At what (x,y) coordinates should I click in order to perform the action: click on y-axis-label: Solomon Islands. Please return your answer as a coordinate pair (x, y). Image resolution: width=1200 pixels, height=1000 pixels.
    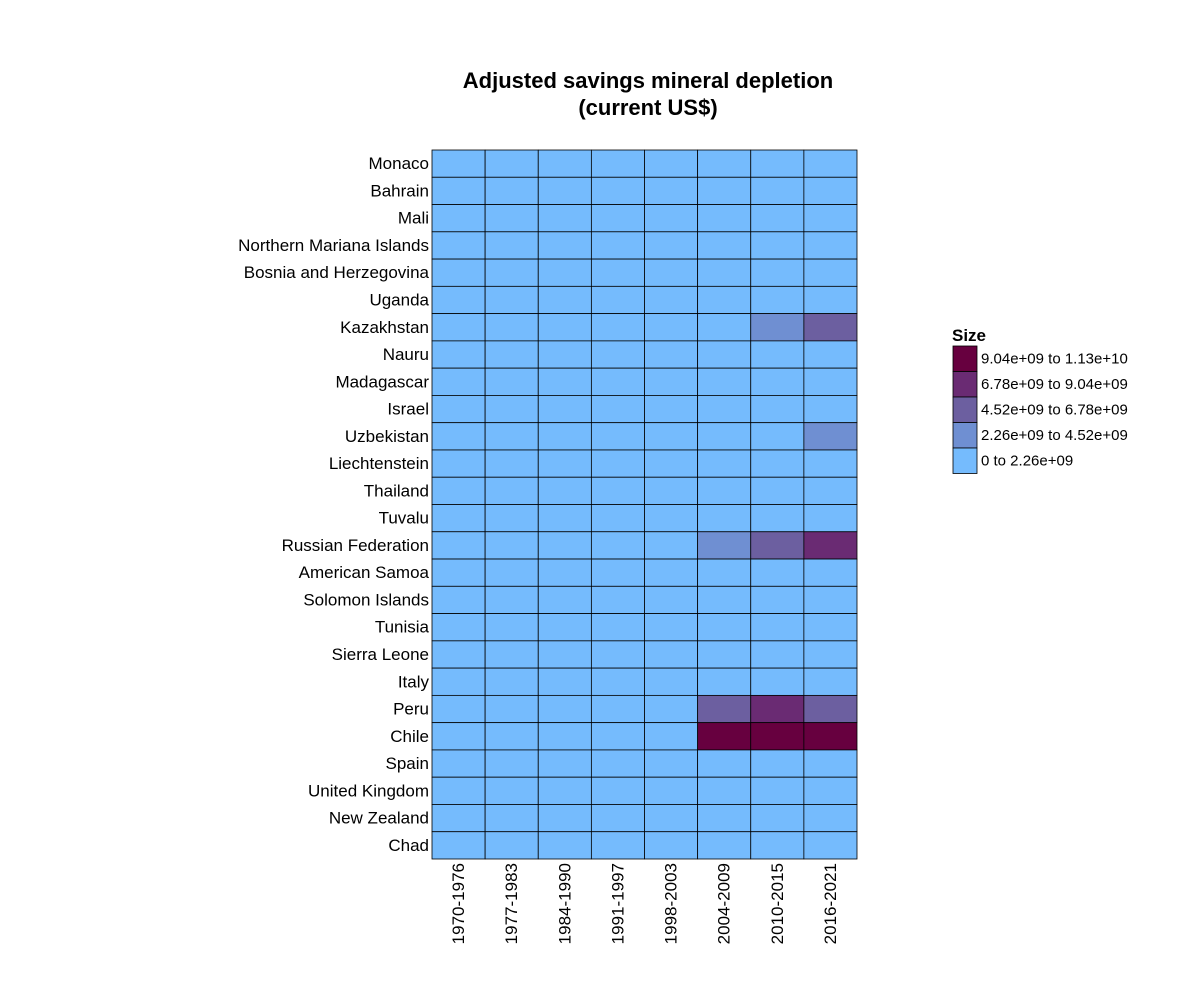
    Looking at the image, I should click on (366, 599).